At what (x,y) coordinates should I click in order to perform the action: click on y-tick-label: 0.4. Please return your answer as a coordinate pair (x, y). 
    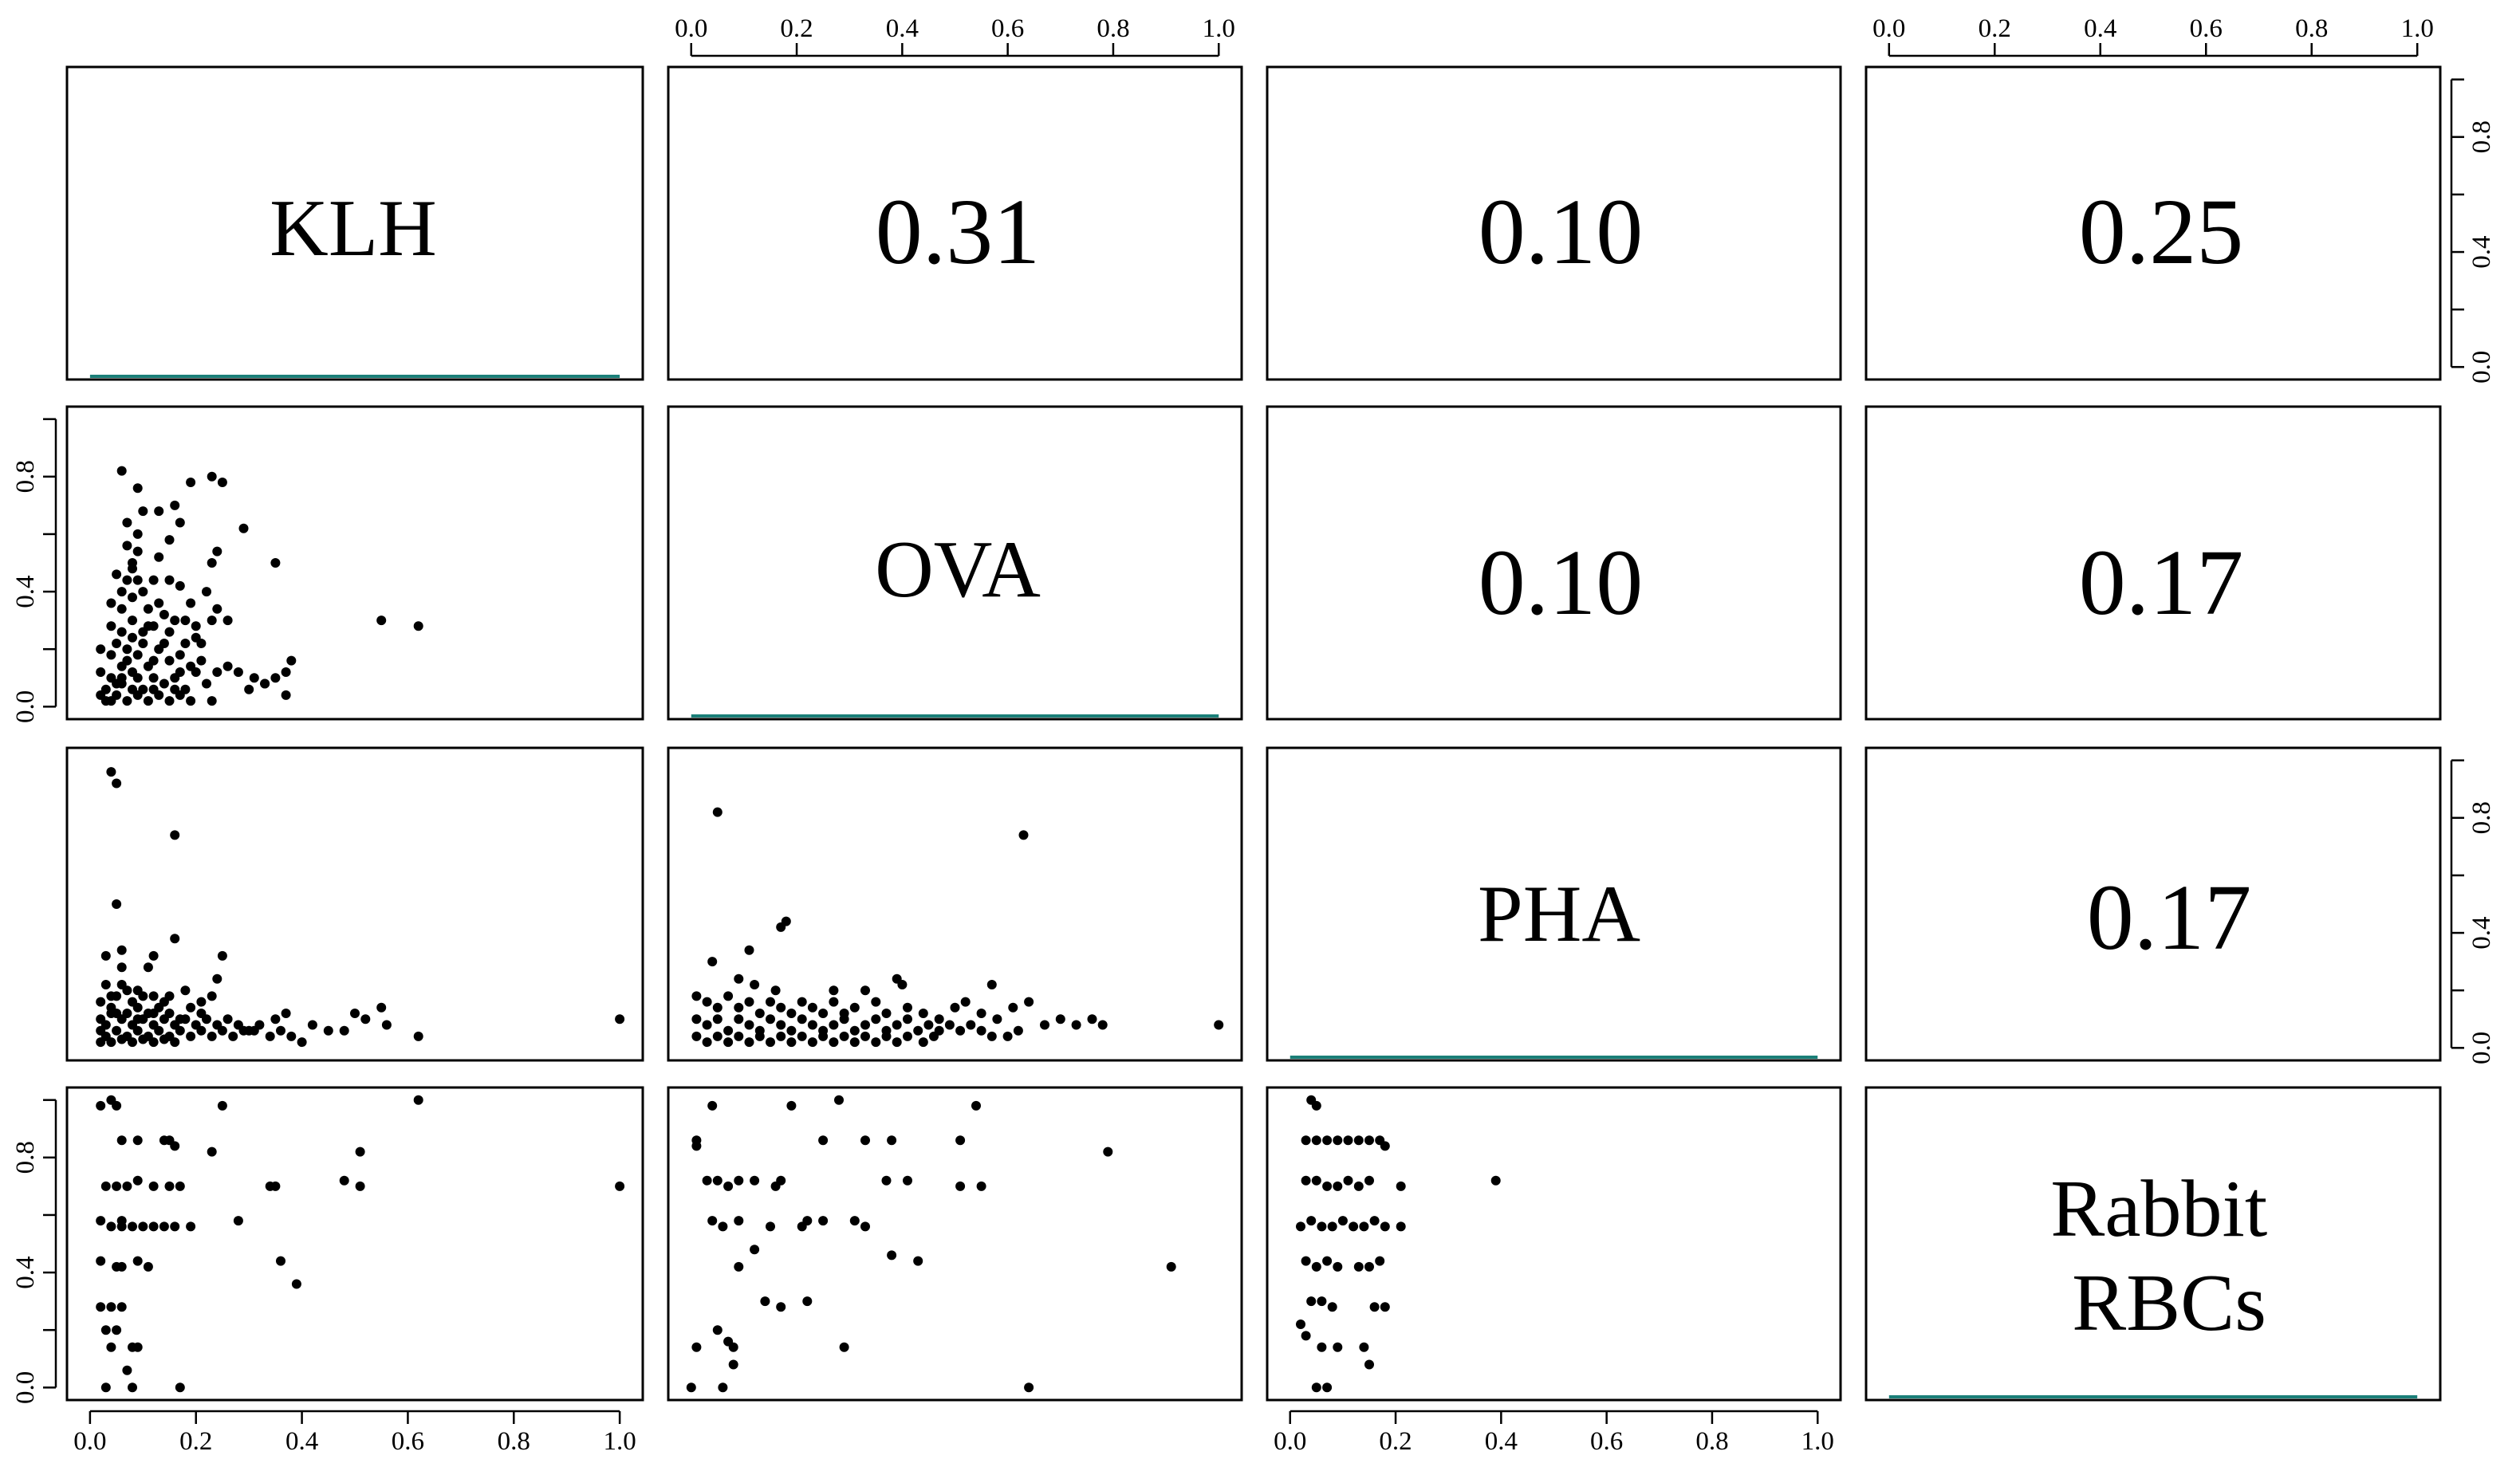
    Looking at the image, I should click on (2481, 932).